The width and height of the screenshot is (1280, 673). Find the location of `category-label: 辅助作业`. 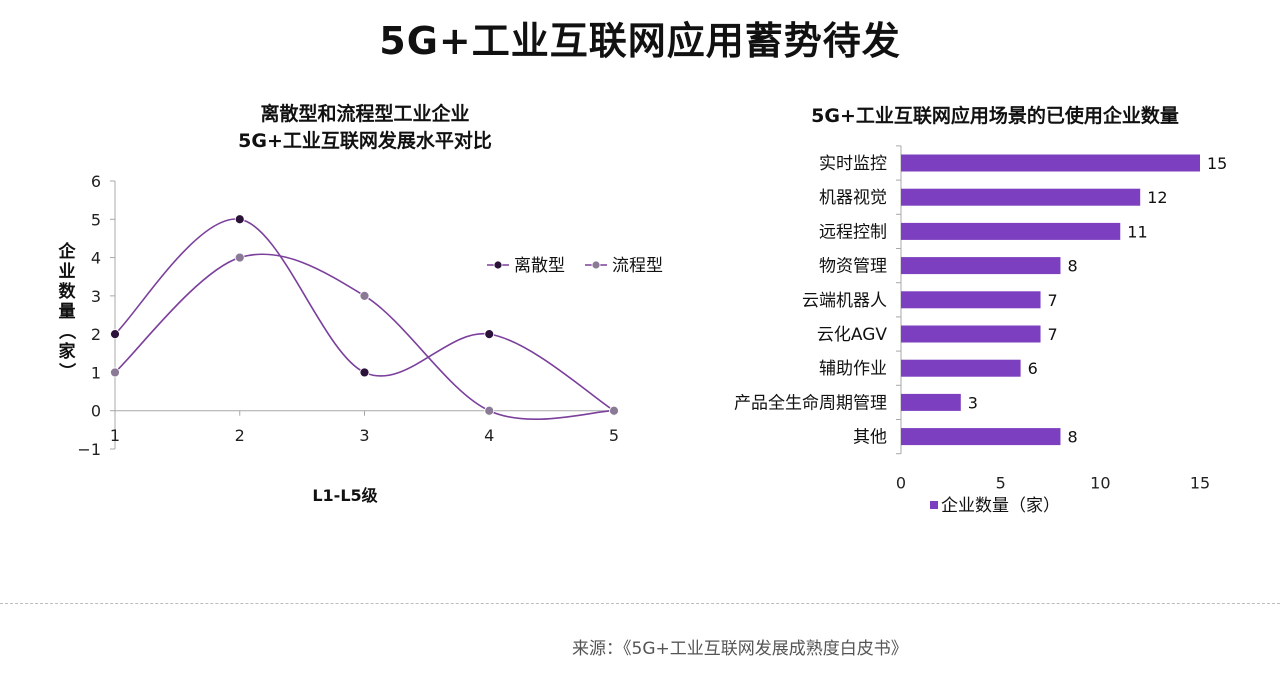

category-label: 辅助作业 is located at coordinates (853, 369).